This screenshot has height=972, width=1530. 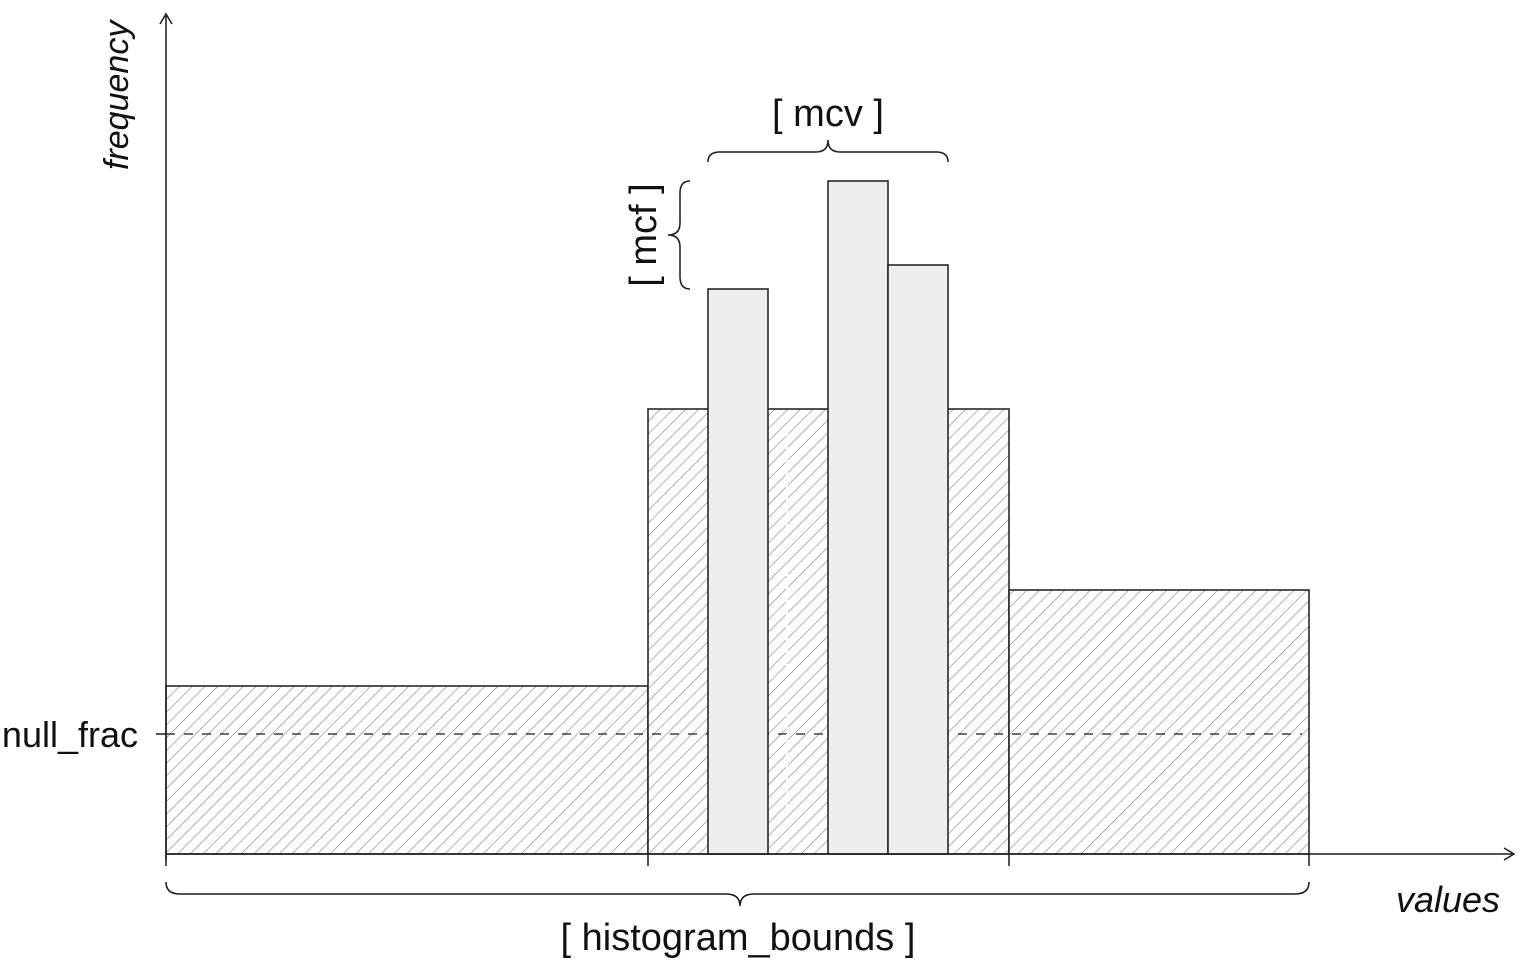 I want to click on mcf-label: [ mcf ], so click(x=644, y=234).